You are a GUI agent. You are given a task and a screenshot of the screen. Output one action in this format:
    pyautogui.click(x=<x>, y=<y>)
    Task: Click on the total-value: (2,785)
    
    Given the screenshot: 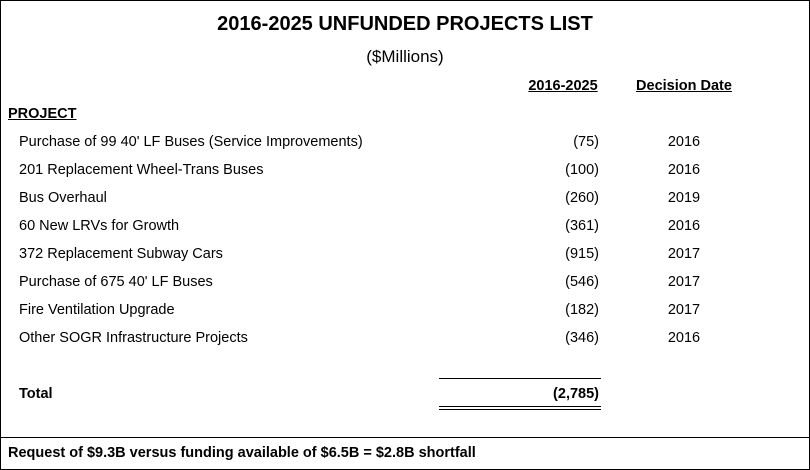 What is the action you would take?
    pyautogui.click(x=576, y=394)
    